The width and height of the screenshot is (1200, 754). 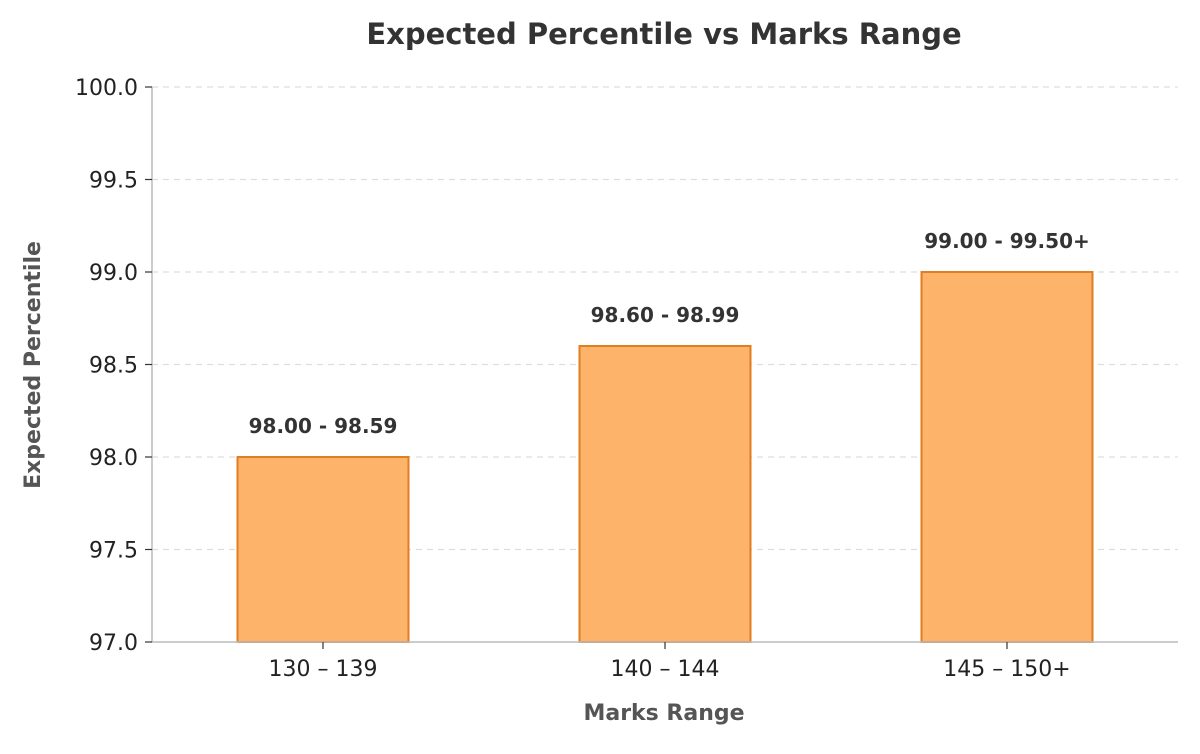 What do you see at coordinates (113, 643) in the screenshot?
I see `y-tick-label: 97.0` at bounding box center [113, 643].